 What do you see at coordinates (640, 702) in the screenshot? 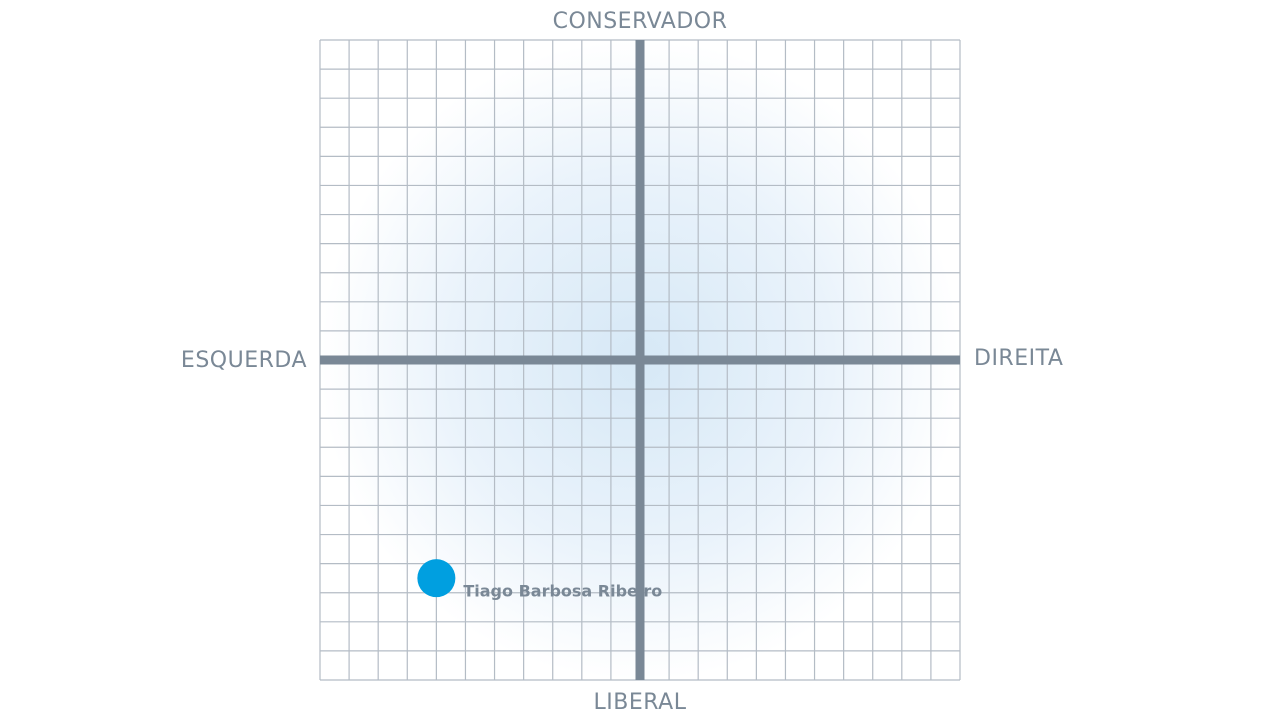
I see `bottom-label: LIBERAL` at bounding box center [640, 702].